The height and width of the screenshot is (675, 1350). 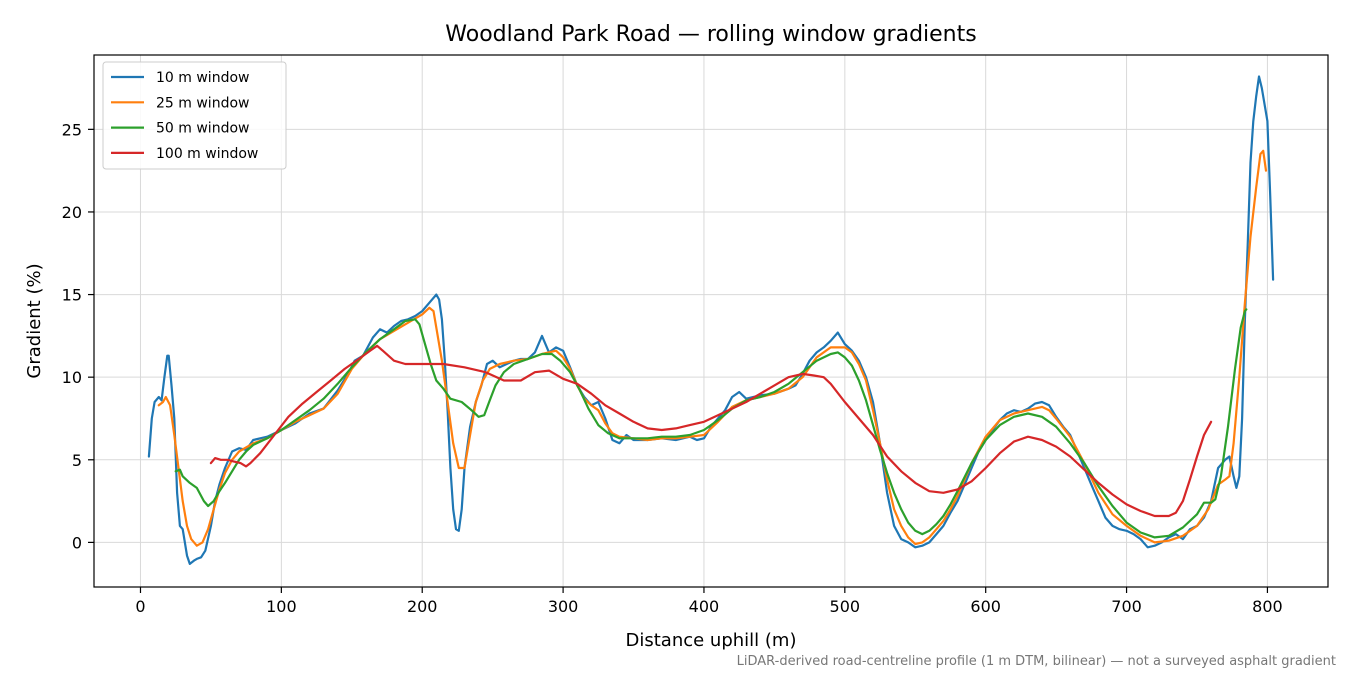 I want to click on legend-label: 10 m window, so click(x=202, y=78).